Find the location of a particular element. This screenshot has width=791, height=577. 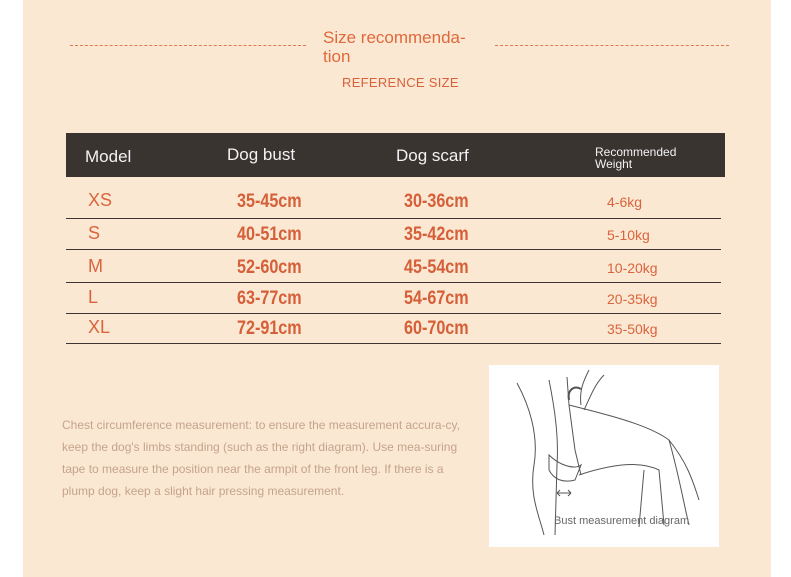

col-model: Model is located at coordinates (108, 156).